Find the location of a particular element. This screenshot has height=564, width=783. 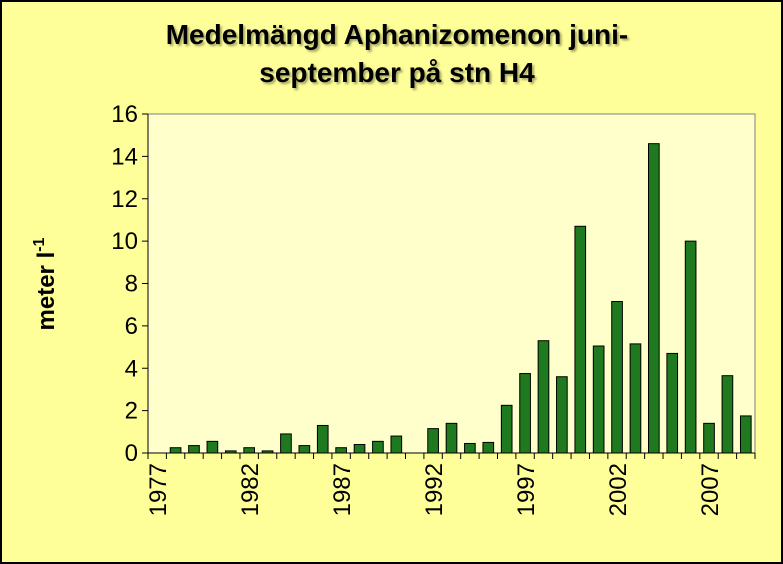

y-tick-label: 4 is located at coordinates (131, 368).